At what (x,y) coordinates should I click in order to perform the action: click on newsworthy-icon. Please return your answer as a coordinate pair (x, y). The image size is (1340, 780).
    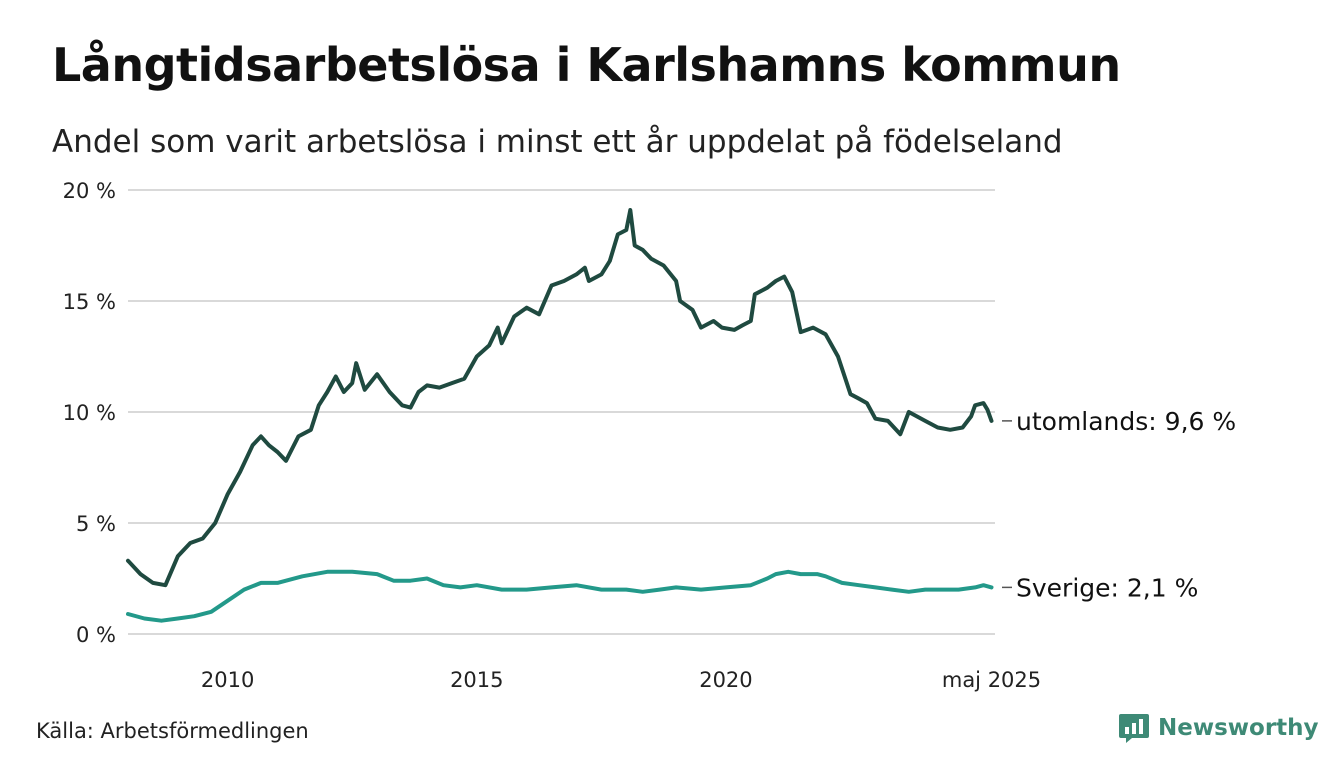
    Looking at the image, I should click on (1134, 728).